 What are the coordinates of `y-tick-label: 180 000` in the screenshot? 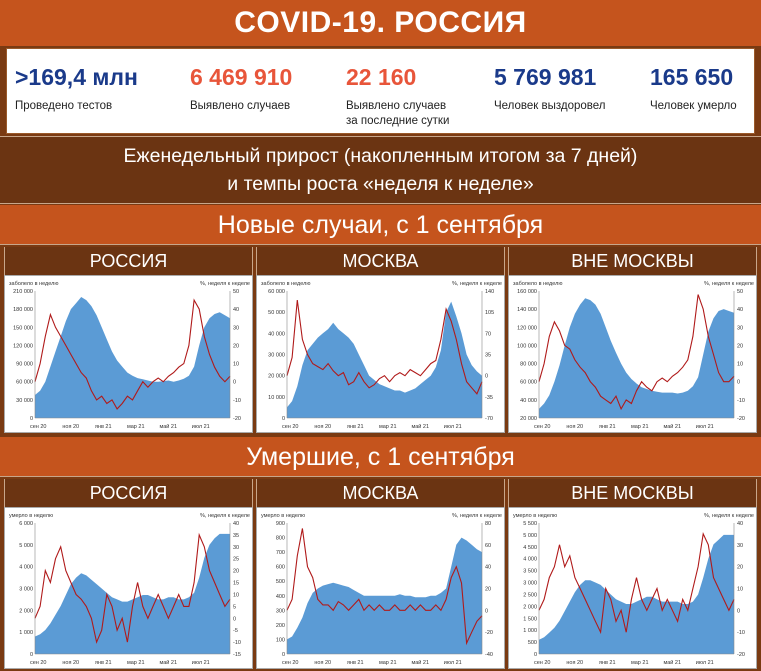 It's located at (23, 310).